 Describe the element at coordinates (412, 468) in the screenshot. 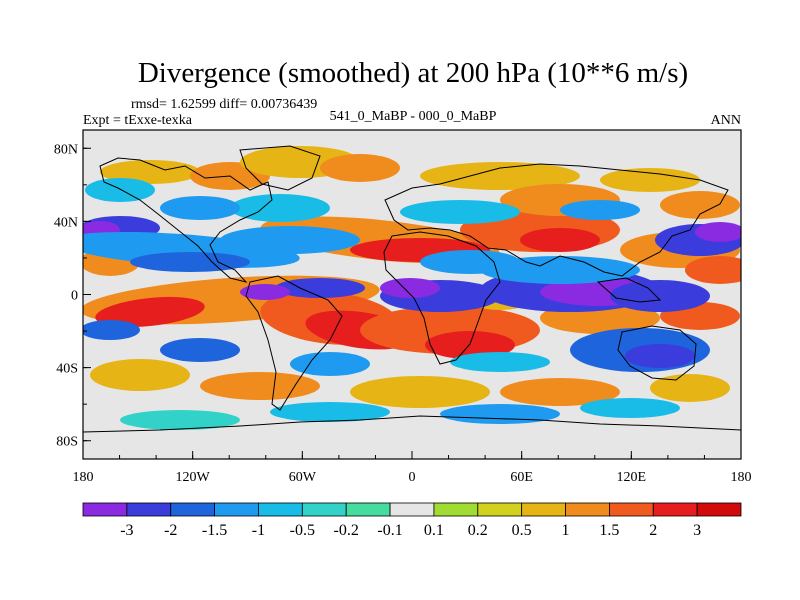

I see `x-axis: 180 120W 60W 0 60E 120E 180` at that location.